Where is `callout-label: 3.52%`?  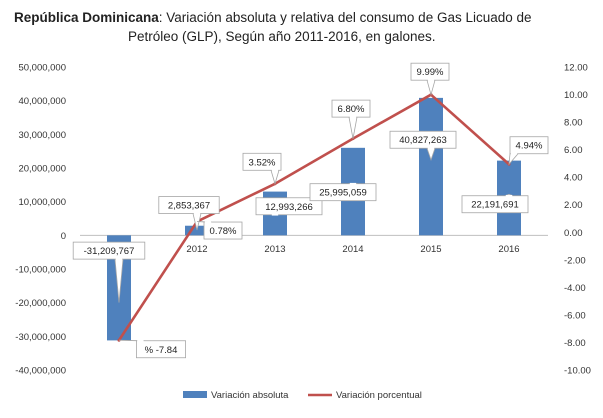
callout-label: 3.52% is located at coordinates (262, 162).